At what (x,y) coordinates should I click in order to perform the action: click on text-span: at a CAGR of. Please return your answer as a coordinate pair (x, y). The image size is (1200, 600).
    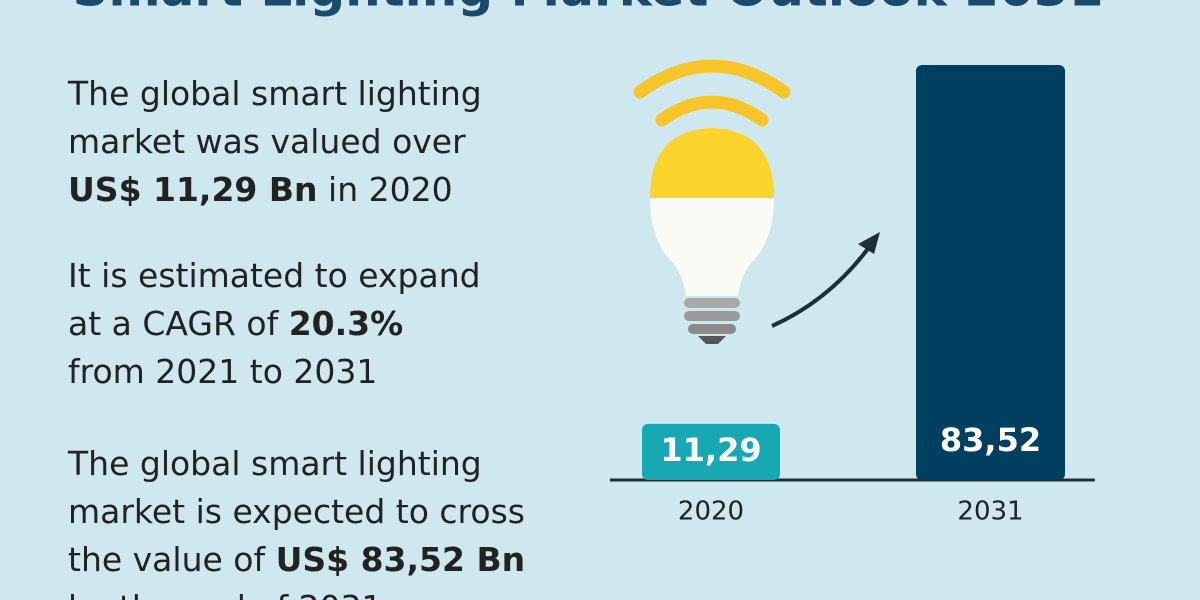
    Looking at the image, I should click on (178, 323).